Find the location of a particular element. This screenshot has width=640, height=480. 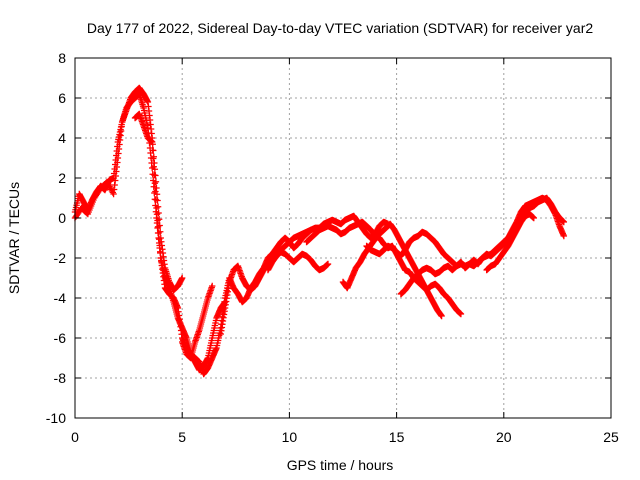

x-tick-label: 5 is located at coordinates (182, 437).